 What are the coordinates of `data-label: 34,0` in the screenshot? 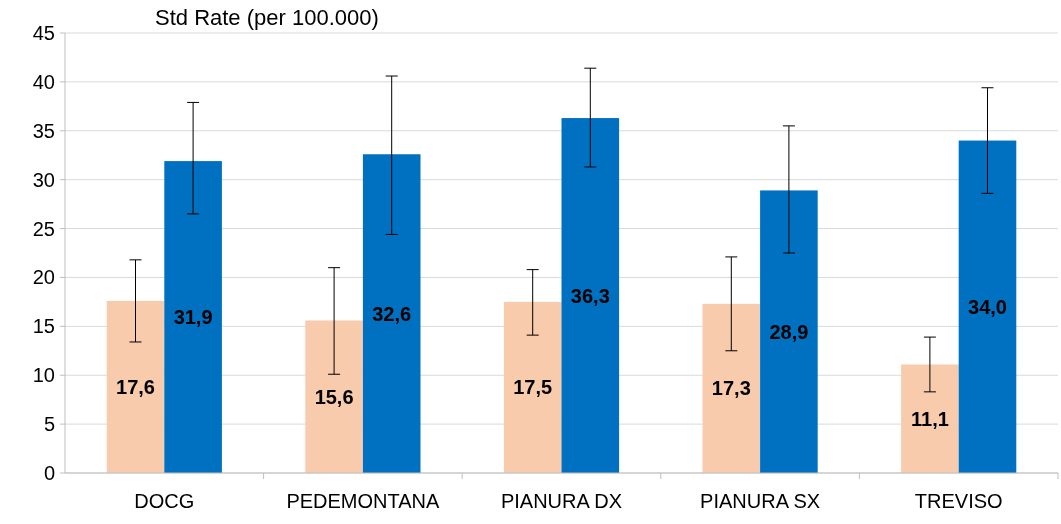 It's located at (987, 306).